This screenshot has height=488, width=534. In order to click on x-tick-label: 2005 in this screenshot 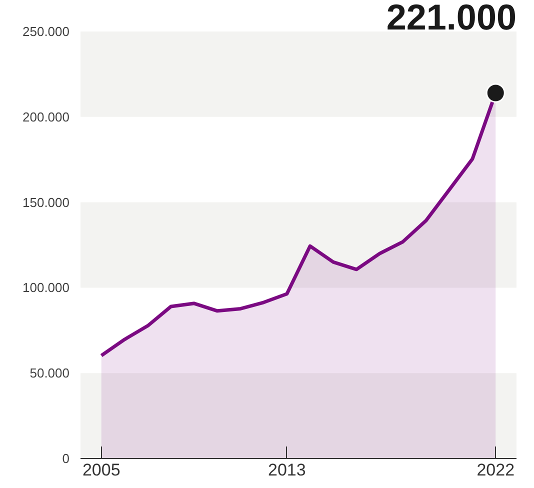, I will do `click(101, 470)`.